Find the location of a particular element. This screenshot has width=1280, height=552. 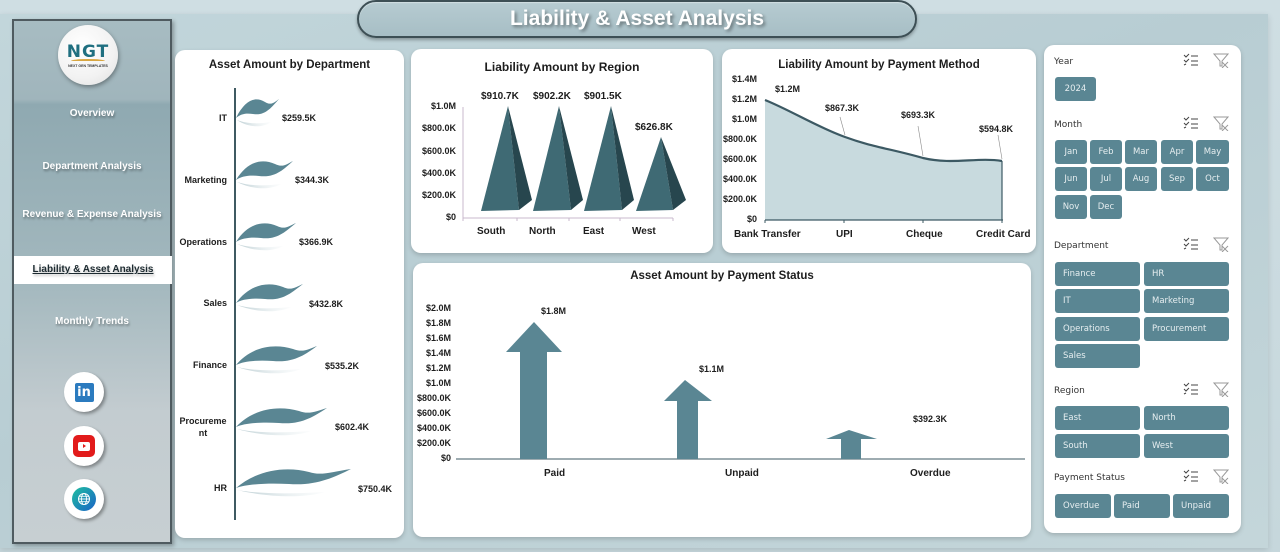

x-tick: North is located at coordinates (542, 231).